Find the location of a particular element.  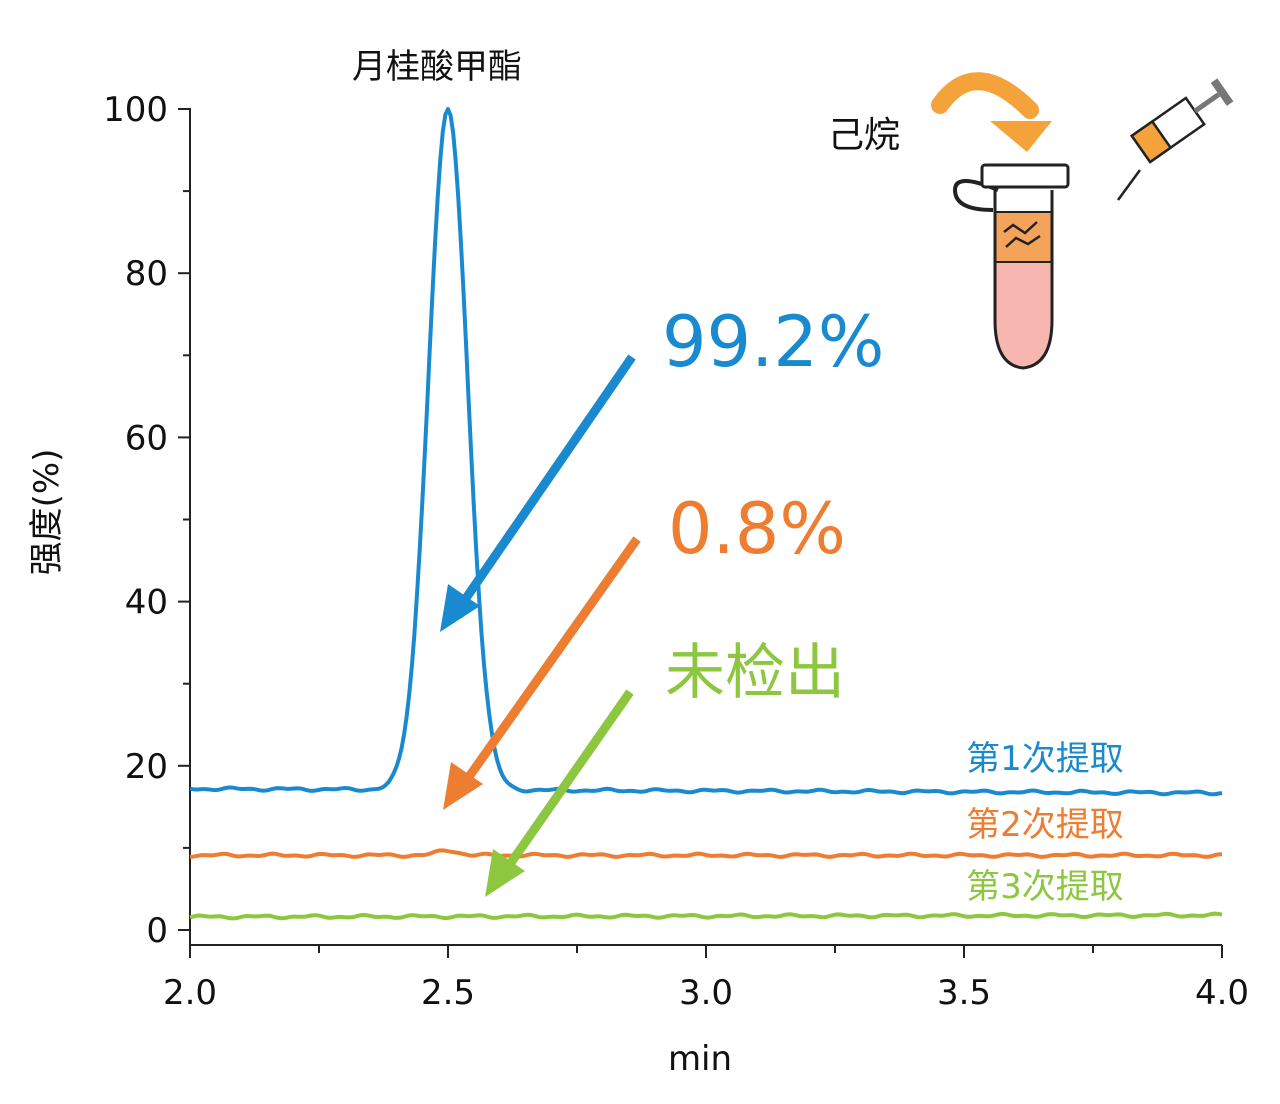

y-tick-label-100: 100 is located at coordinates (135, 110).